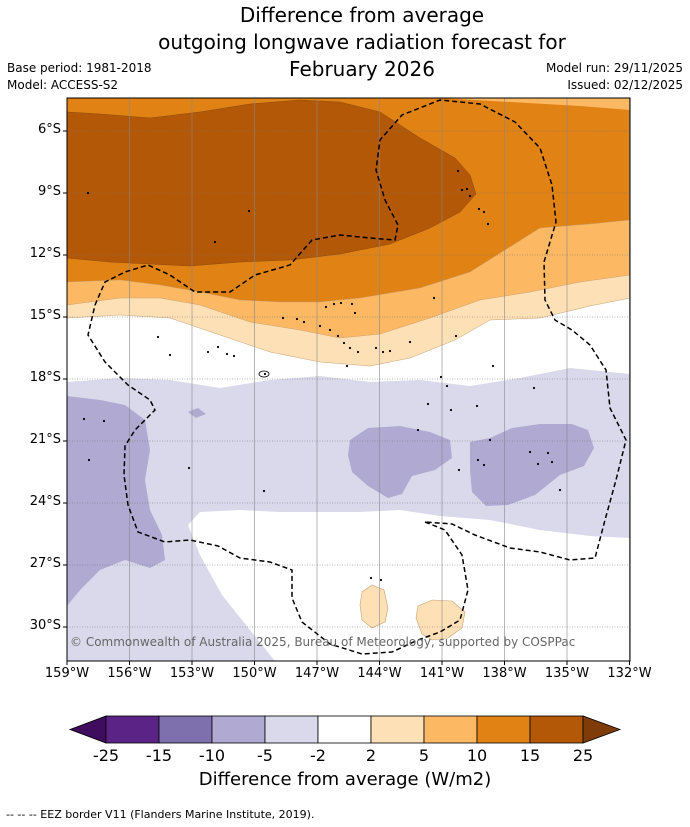 The width and height of the screenshot is (690, 827). What do you see at coordinates (63, 85) in the screenshot?
I see `model-name: Model: ACCESS-S2` at bounding box center [63, 85].